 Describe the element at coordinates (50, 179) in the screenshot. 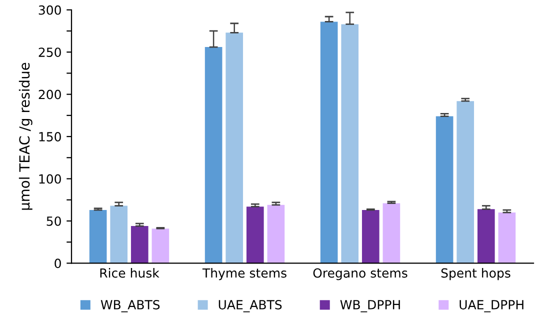

I see `y-tick-label: 100` at that location.